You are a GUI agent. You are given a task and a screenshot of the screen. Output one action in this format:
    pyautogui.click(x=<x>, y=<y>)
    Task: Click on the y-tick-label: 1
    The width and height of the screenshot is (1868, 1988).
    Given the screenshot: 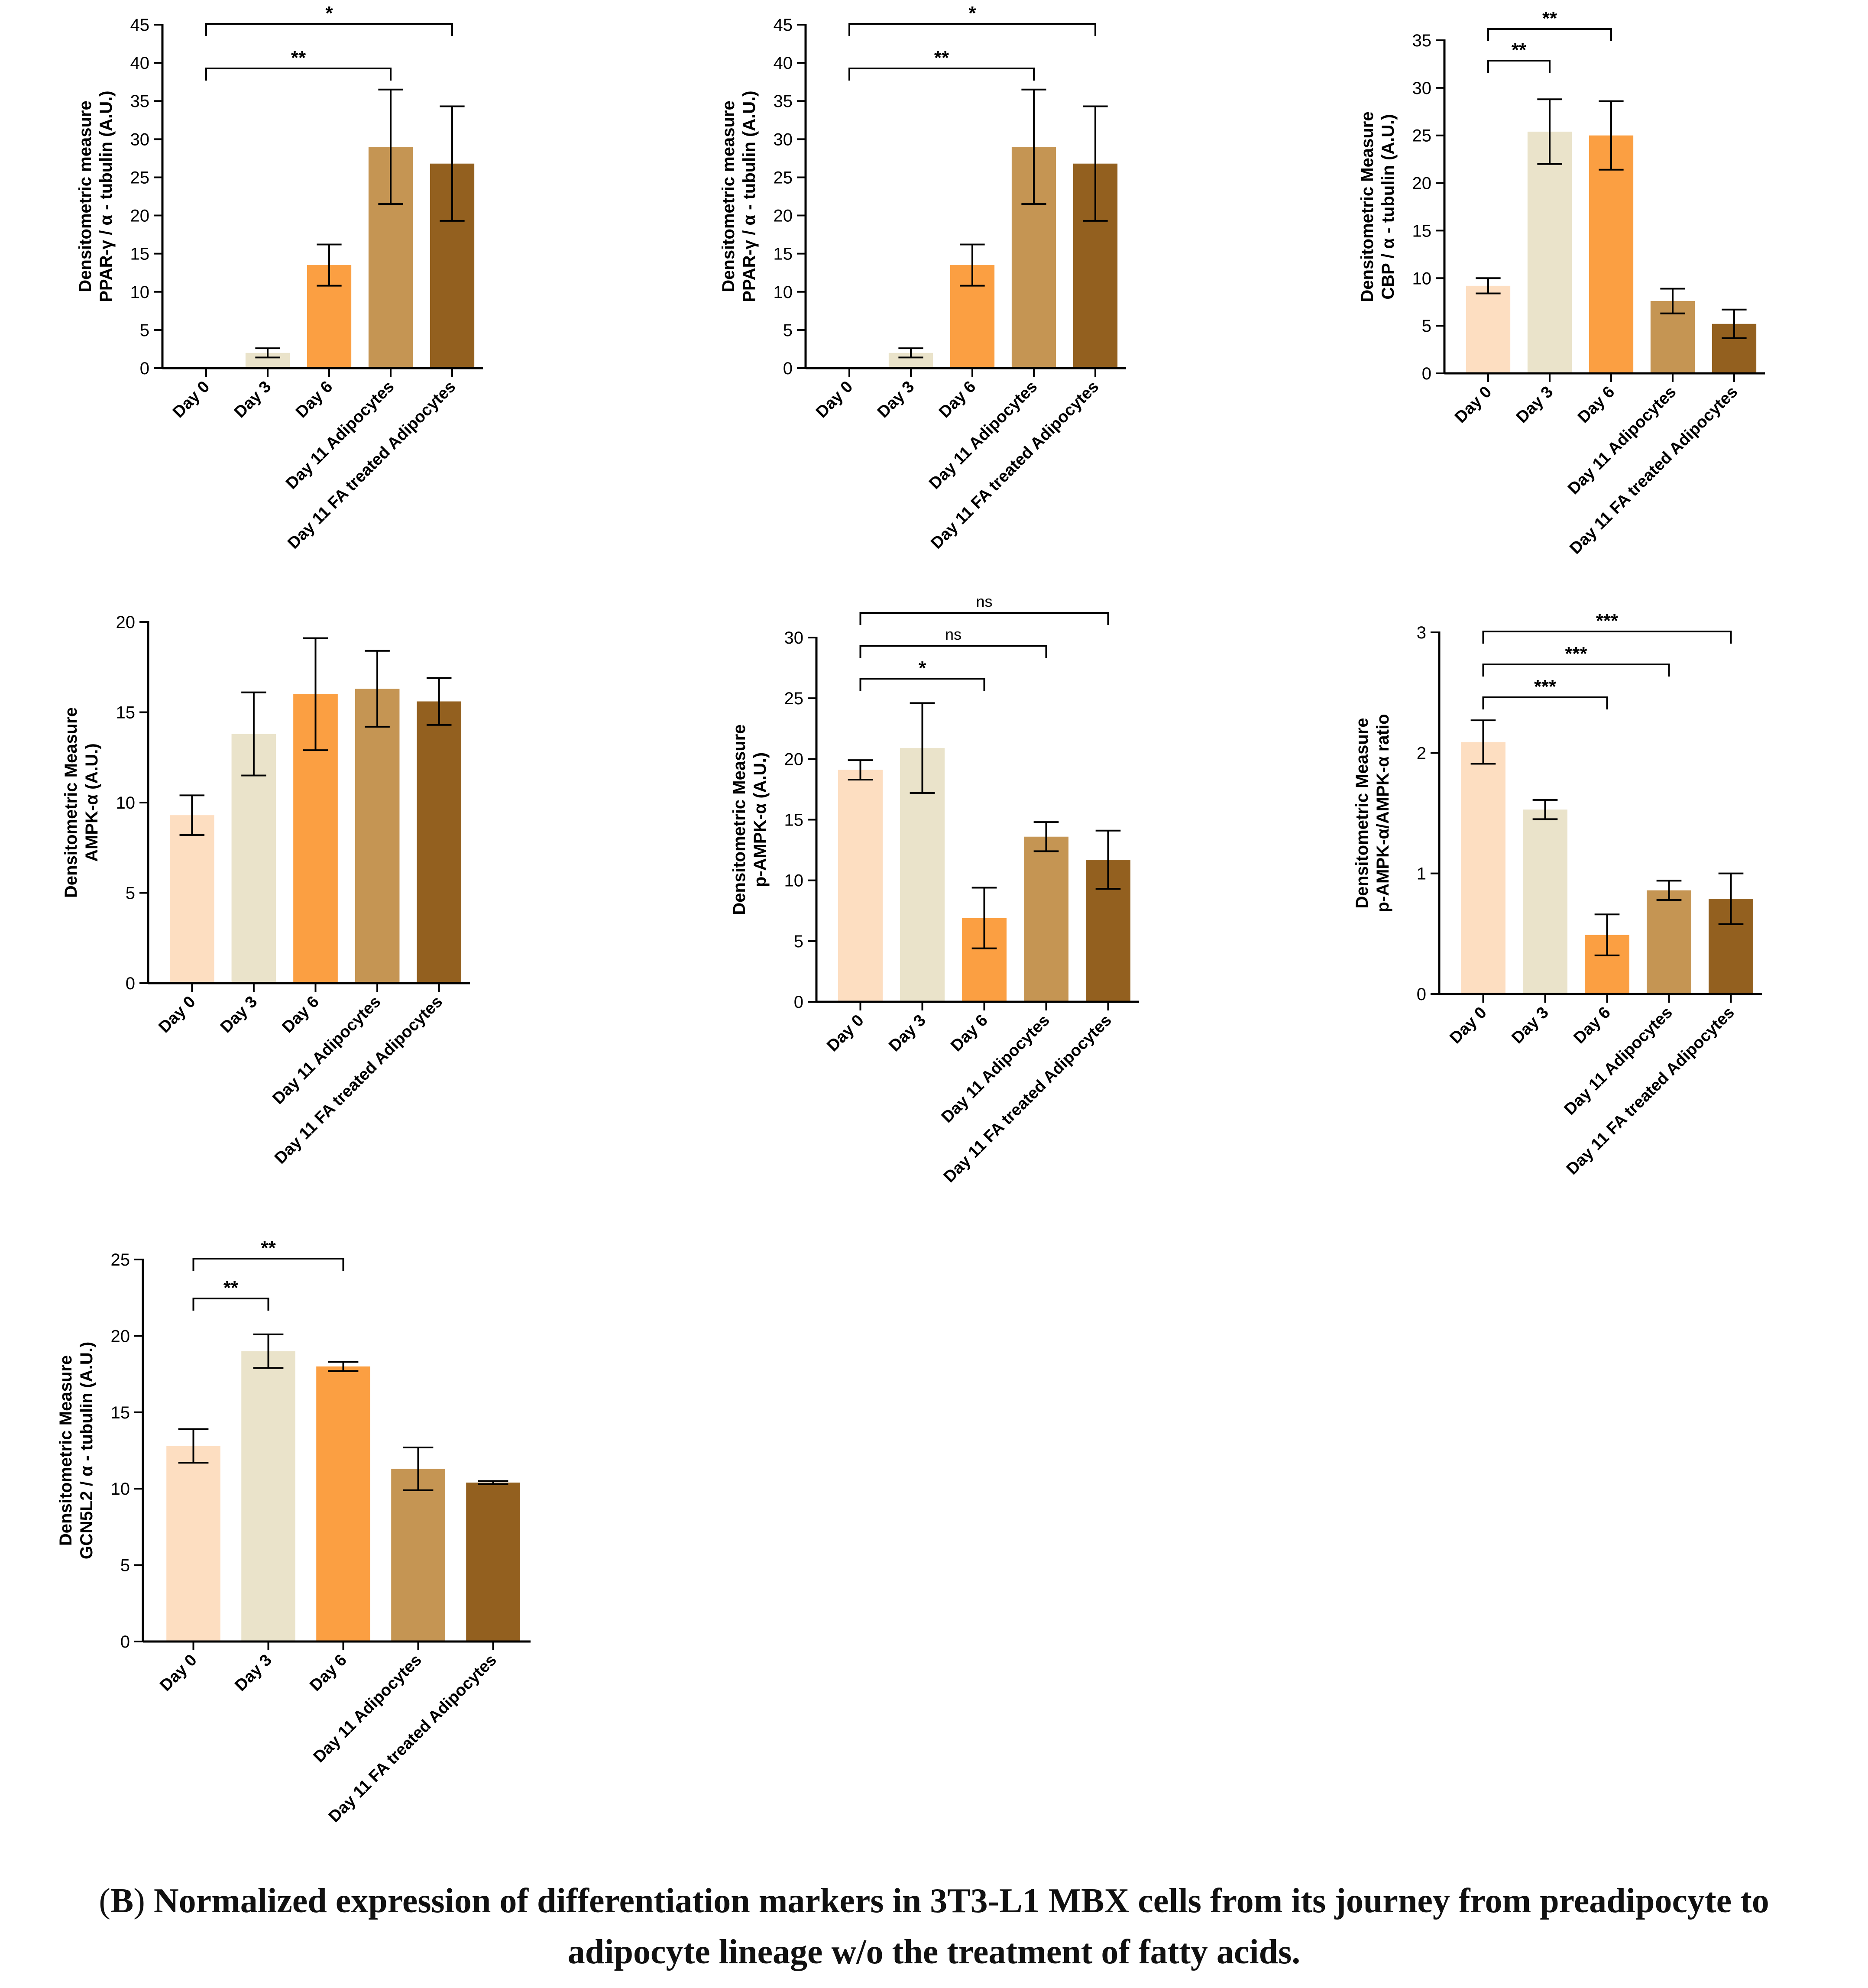 What is the action you would take?
    pyautogui.click(x=1421, y=874)
    